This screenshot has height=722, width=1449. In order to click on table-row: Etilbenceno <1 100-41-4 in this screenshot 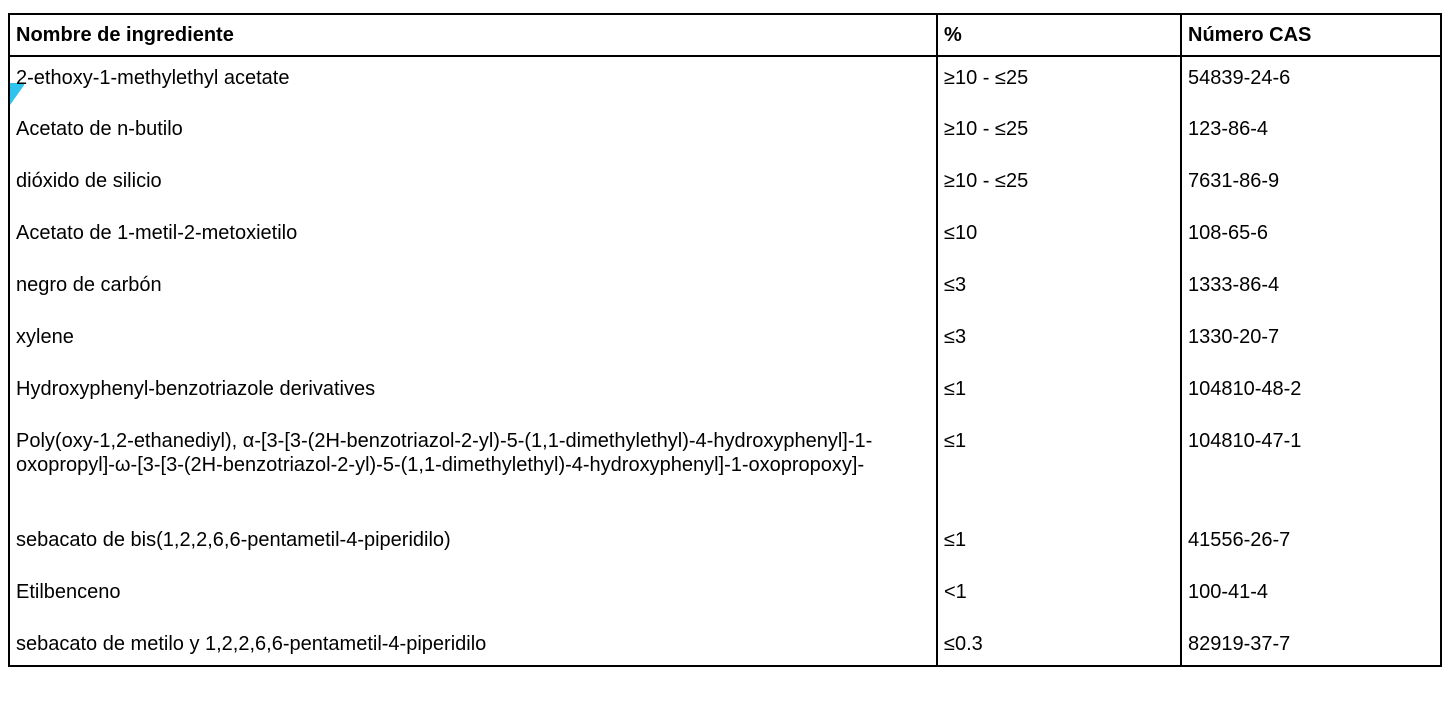, I will do `click(725, 597)`.